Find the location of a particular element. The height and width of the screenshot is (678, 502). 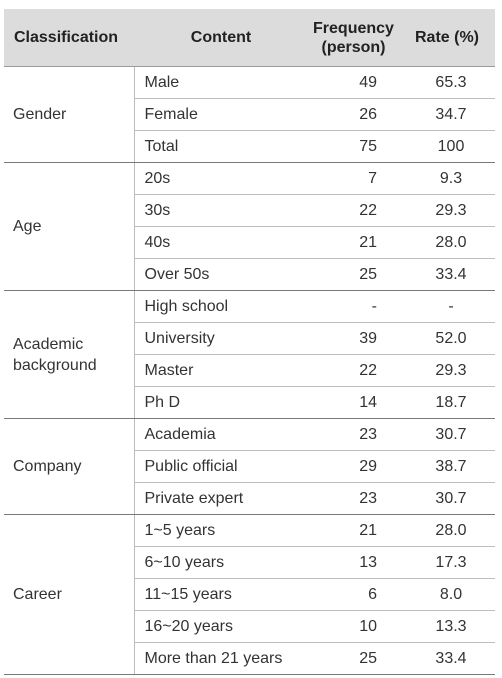

content-cell: More than 21 years is located at coordinates (220, 658).